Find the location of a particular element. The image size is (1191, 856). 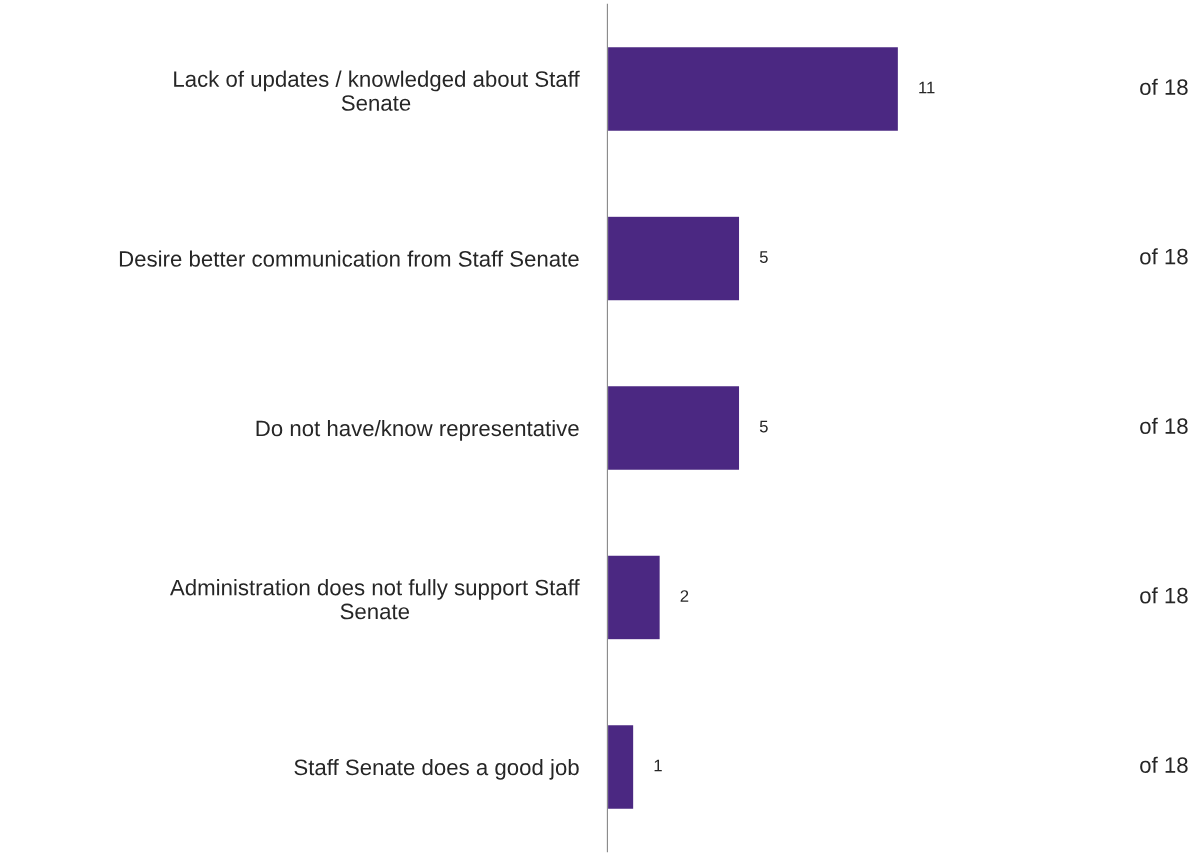

y-tick-label: Administration does not fully support Staff Senate is located at coordinates (375, 599).